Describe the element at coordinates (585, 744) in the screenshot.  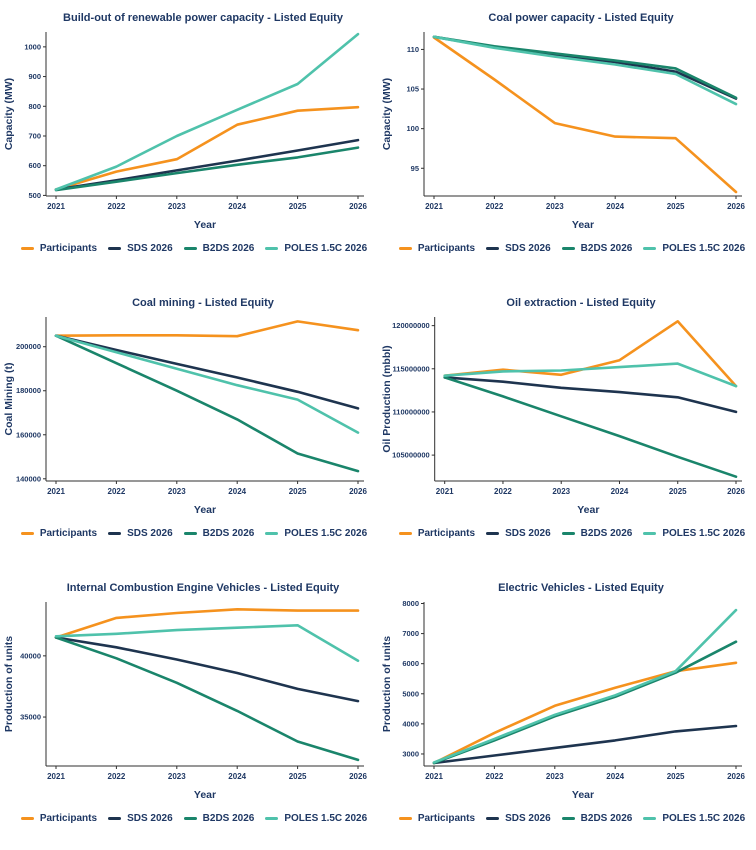
I see `series-line-sds-2026` at that location.